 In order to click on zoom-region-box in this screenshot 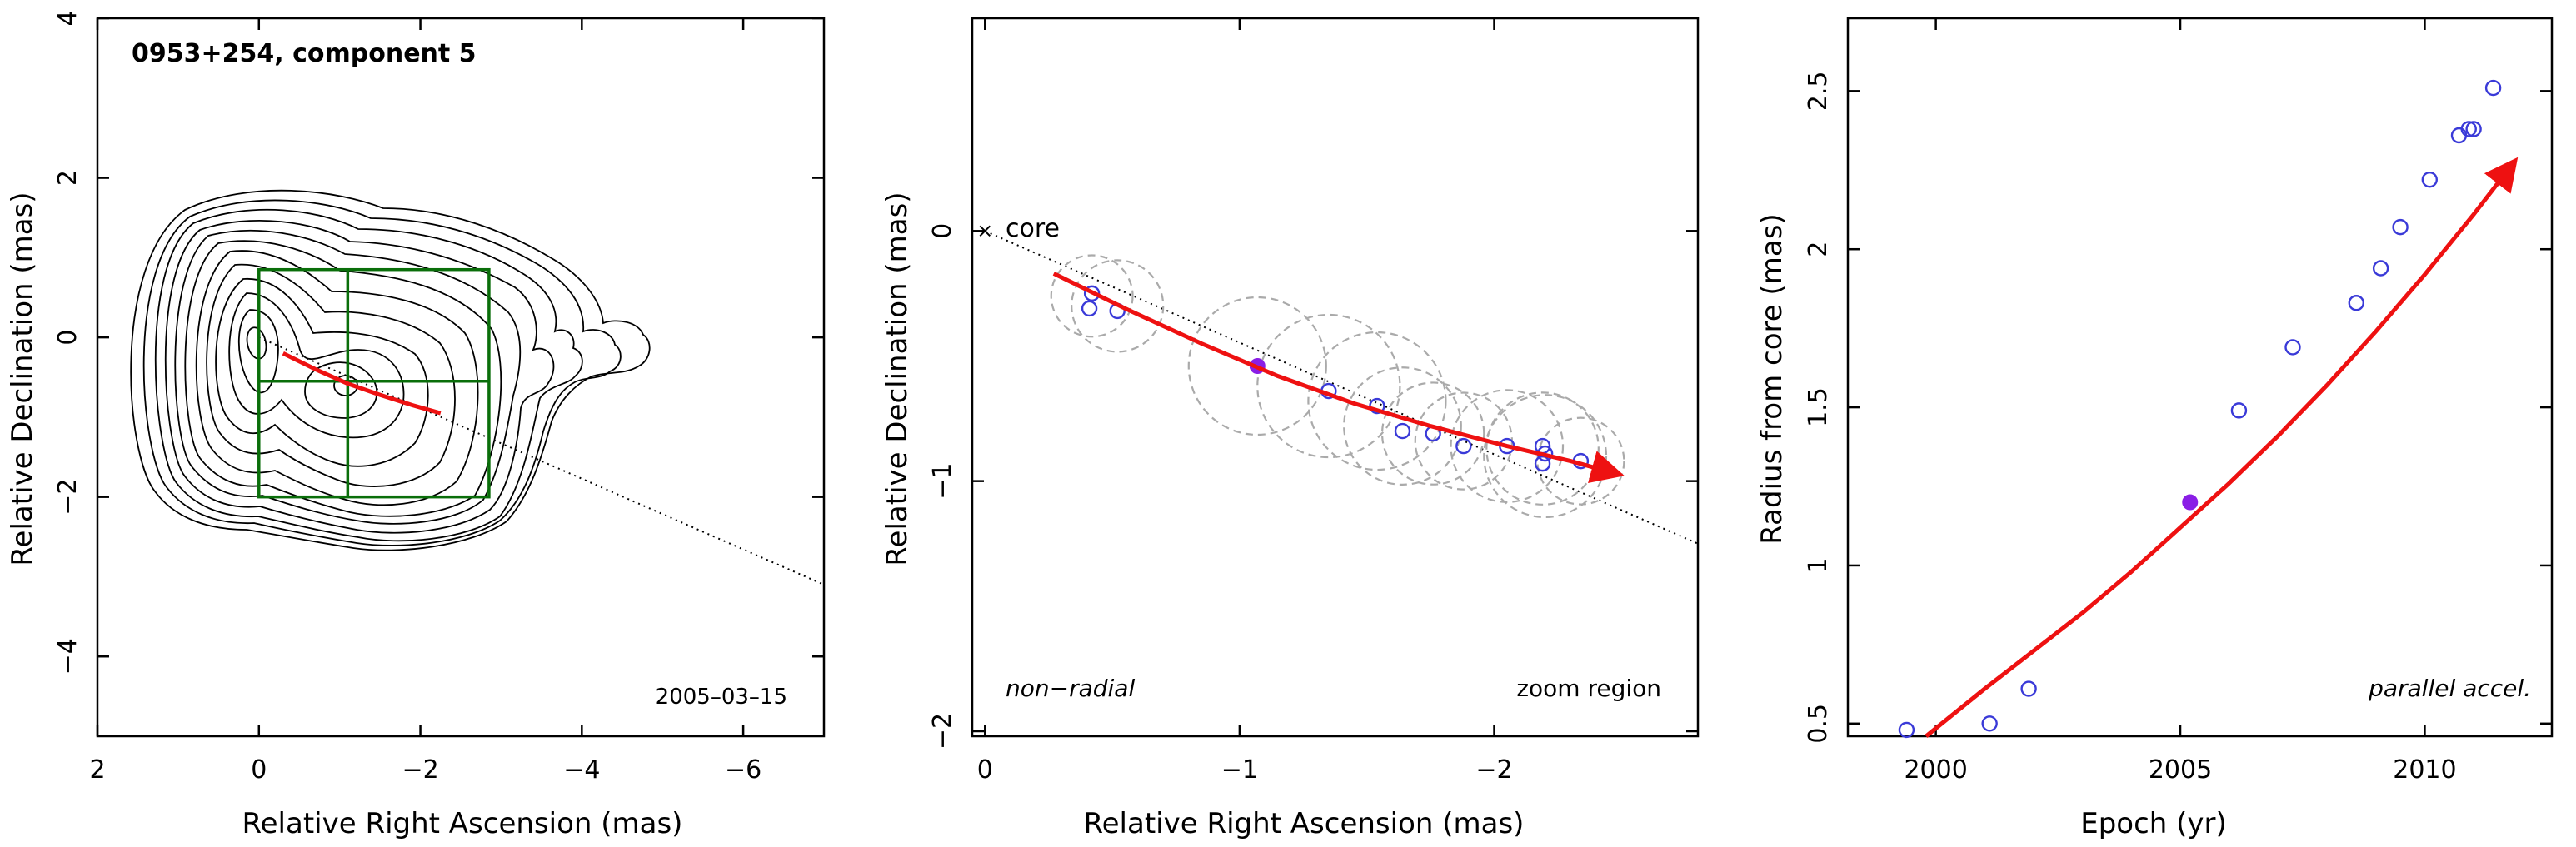, I will do `click(374, 383)`.